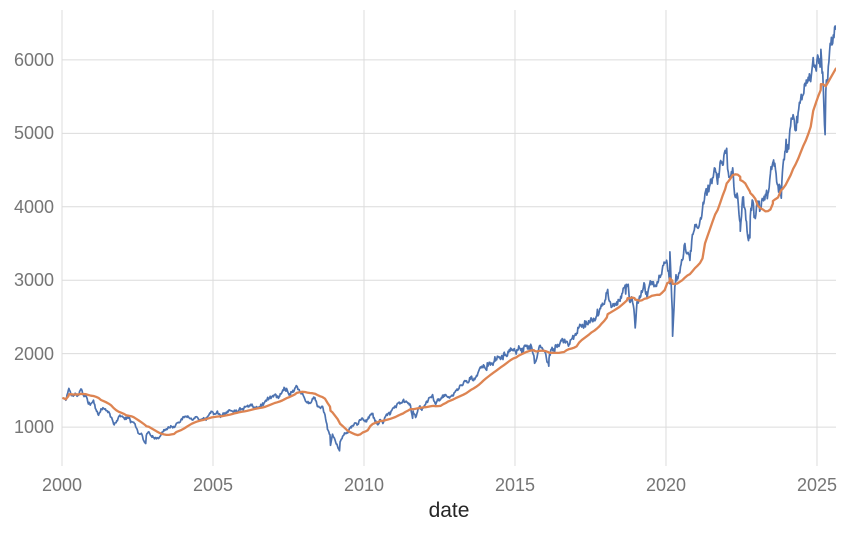 Image resolution: width=846 pixels, height=533 pixels. I want to click on y-tick-label: 3000, so click(33, 280).